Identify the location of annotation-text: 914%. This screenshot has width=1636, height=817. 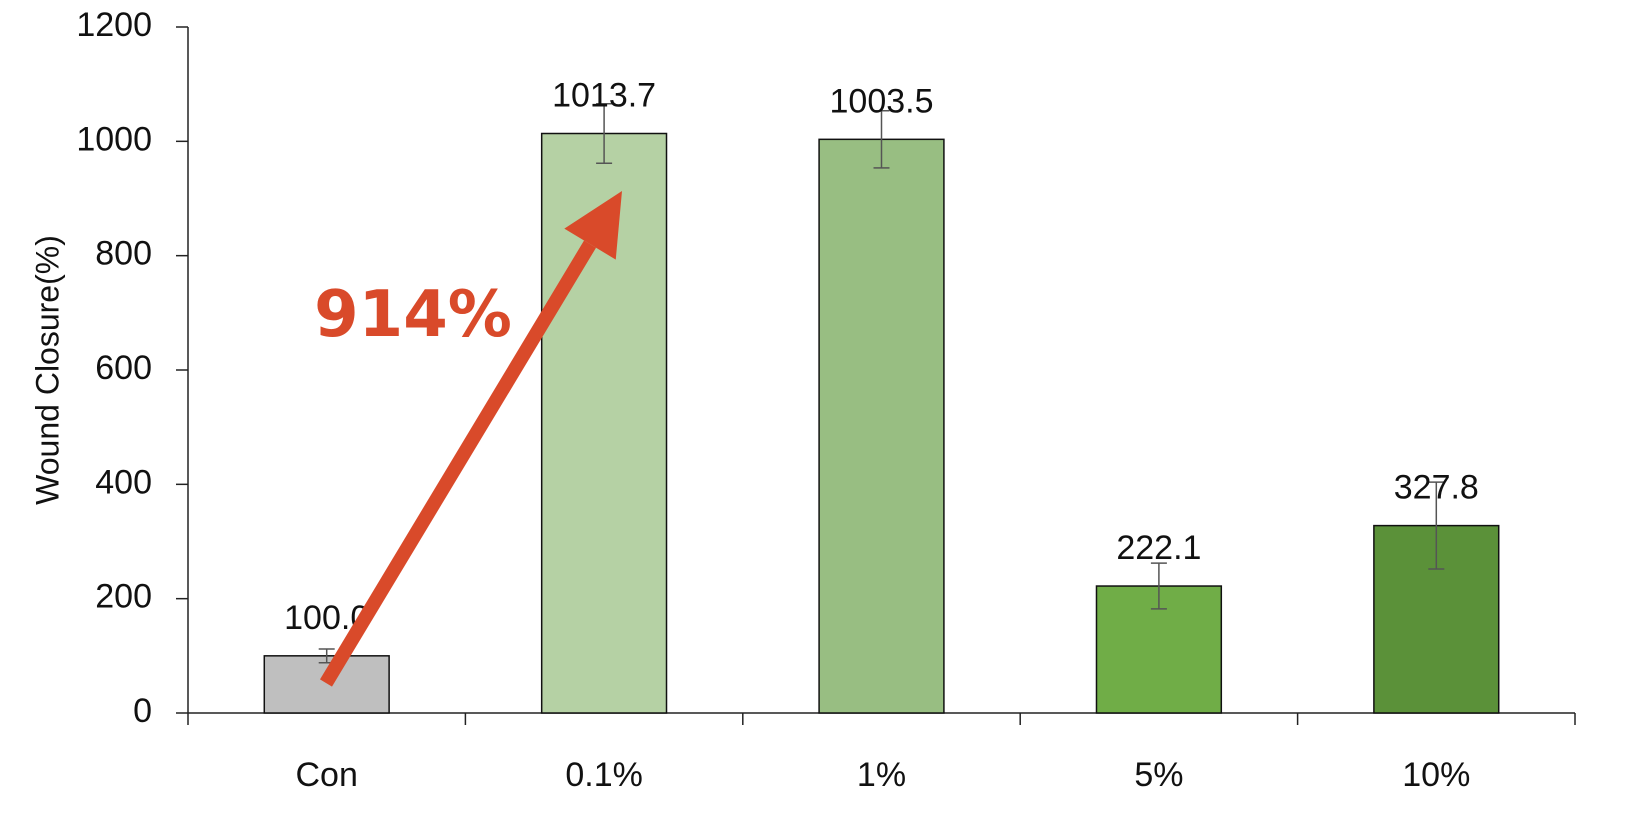
(413, 315).